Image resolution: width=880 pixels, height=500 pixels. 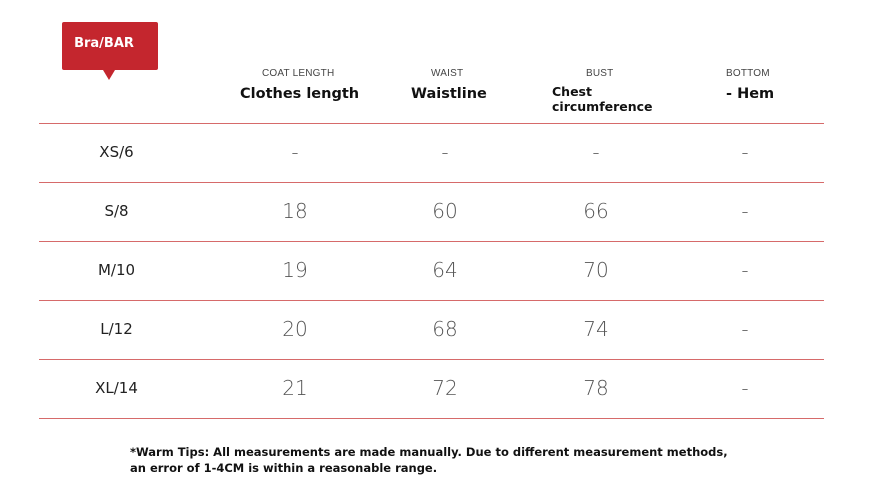 I want to click on col-bust-sub: BUST, so click(x=600, y=73).